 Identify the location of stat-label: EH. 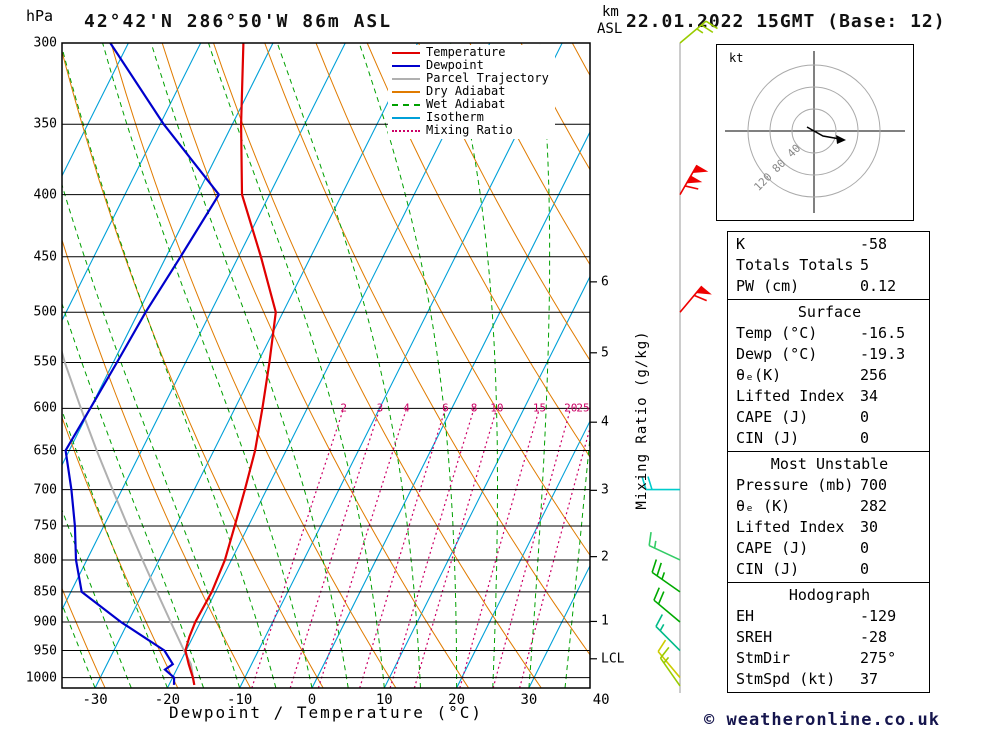
(745, 616).